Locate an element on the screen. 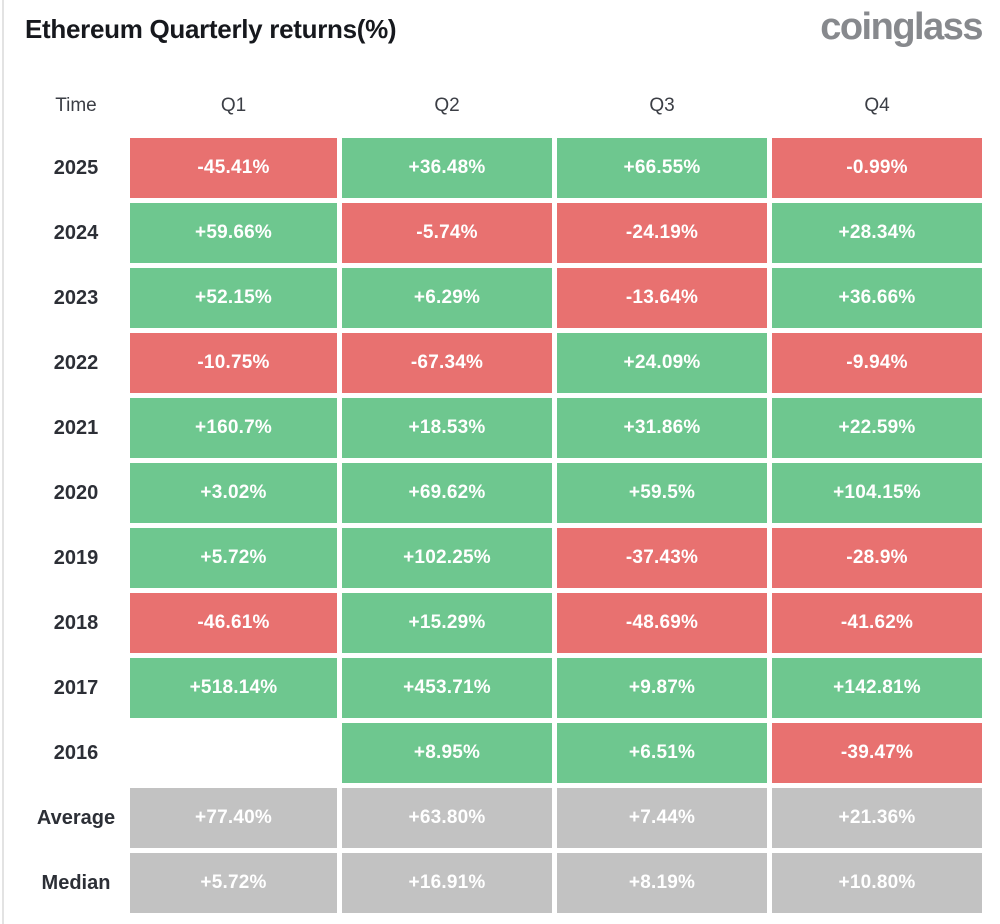  table-row: 2018 -46.61% +15.29% -48.69% -41.62% is located at coordinates (491, 623).